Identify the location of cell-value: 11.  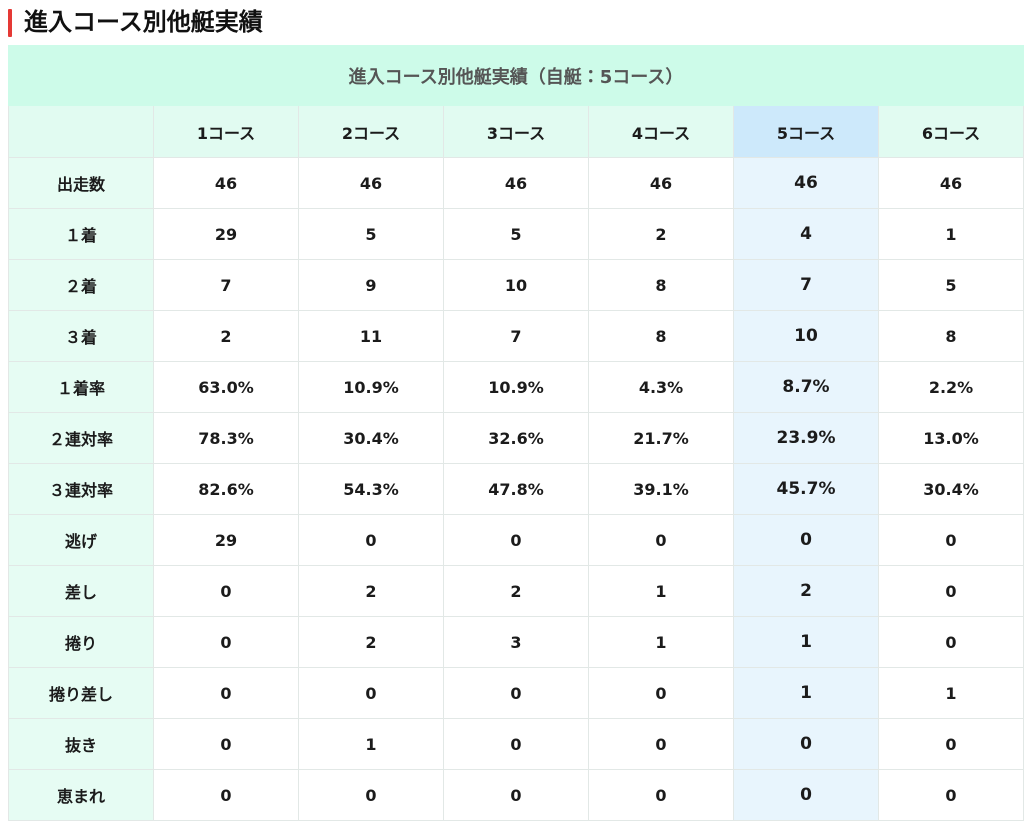
(371, 336).